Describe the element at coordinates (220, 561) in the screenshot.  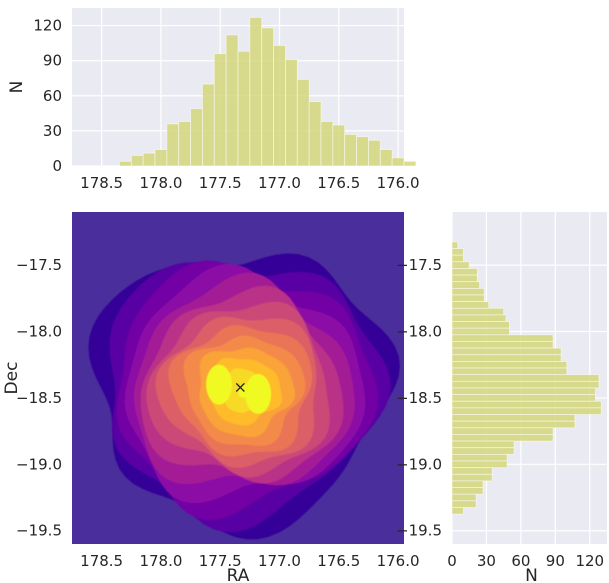
I see `x-tick-label: 177.5` at that location.